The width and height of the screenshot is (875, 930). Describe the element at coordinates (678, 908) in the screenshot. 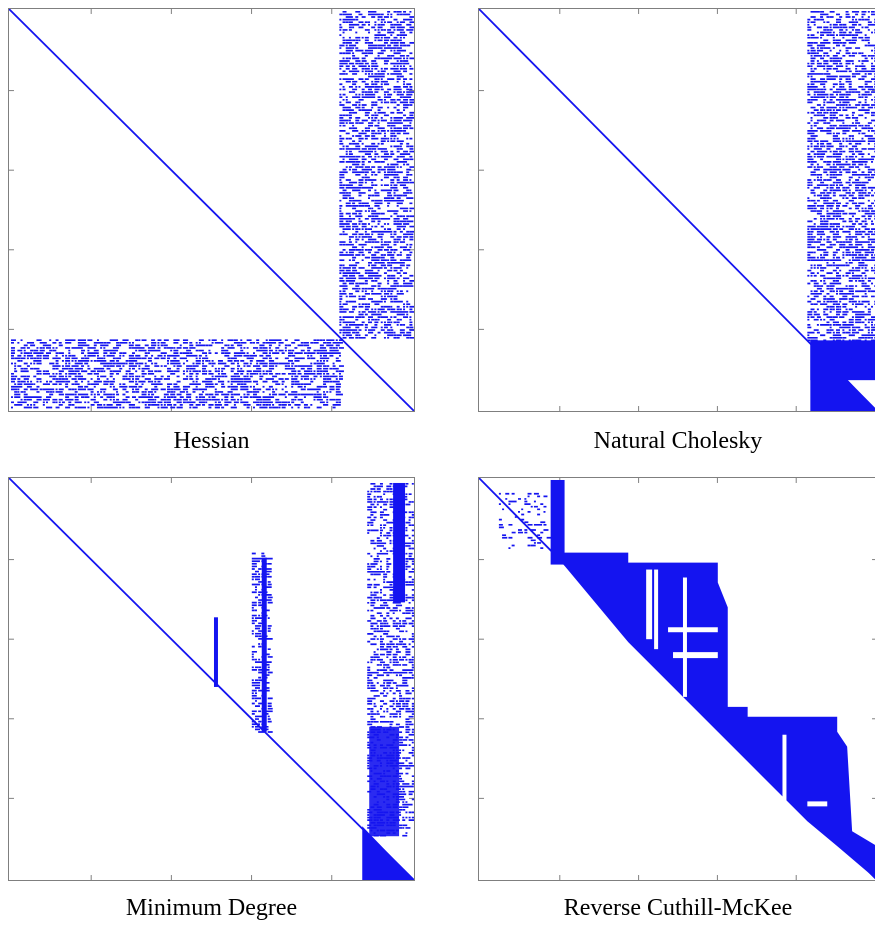

I see `caption-reverse-cuthill-mckee: Reverse Cuthill-McKee` at that location.